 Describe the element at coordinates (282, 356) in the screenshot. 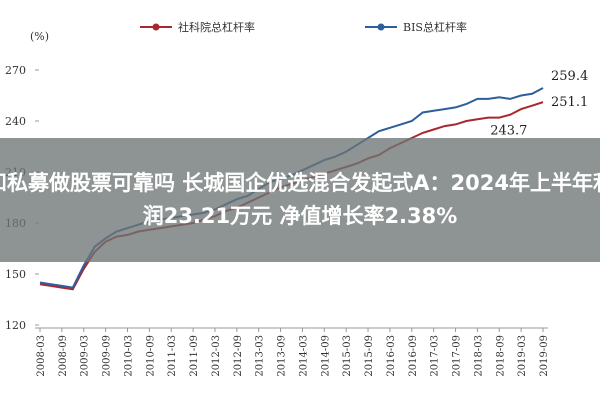

I see `x-tick-label: 2013-09` at that location.